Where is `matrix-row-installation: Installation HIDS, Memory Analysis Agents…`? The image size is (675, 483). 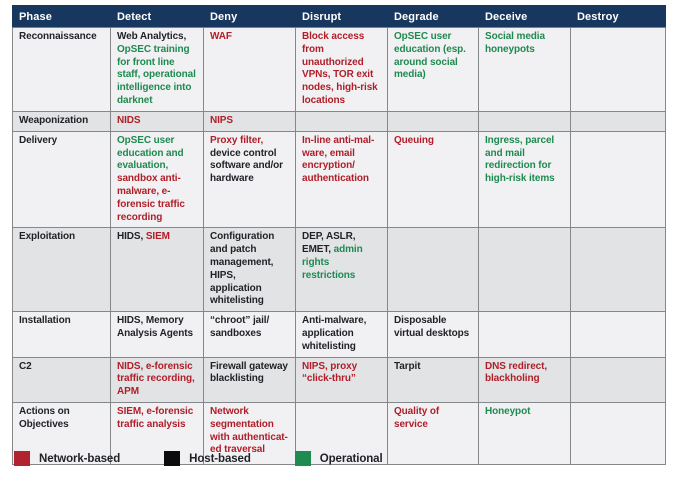 matrix-row-installation: Installation HIDS, Memory Analysis Agents… is located at coordinates (339, 334).